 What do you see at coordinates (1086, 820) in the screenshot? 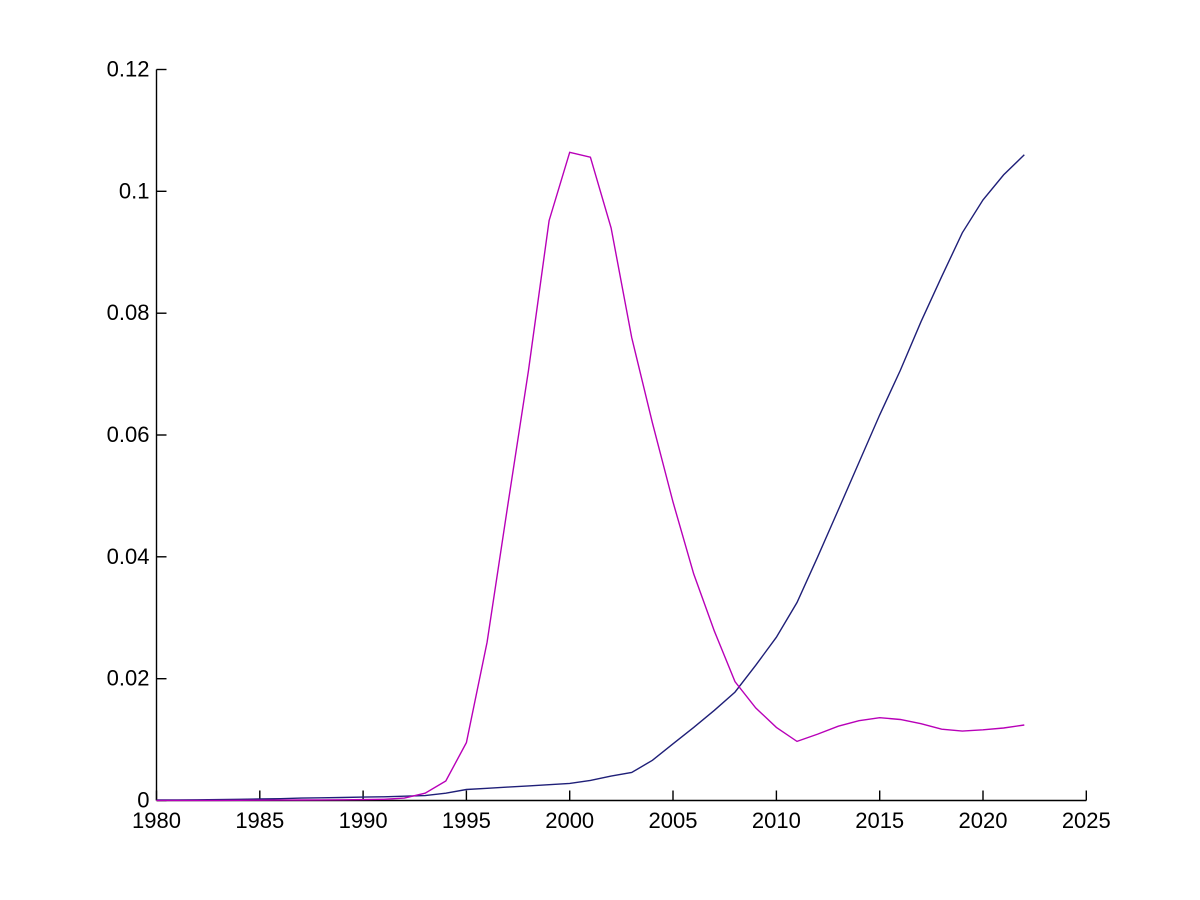
I see `svg-text: 2025` at bounding box center [1086, 820].